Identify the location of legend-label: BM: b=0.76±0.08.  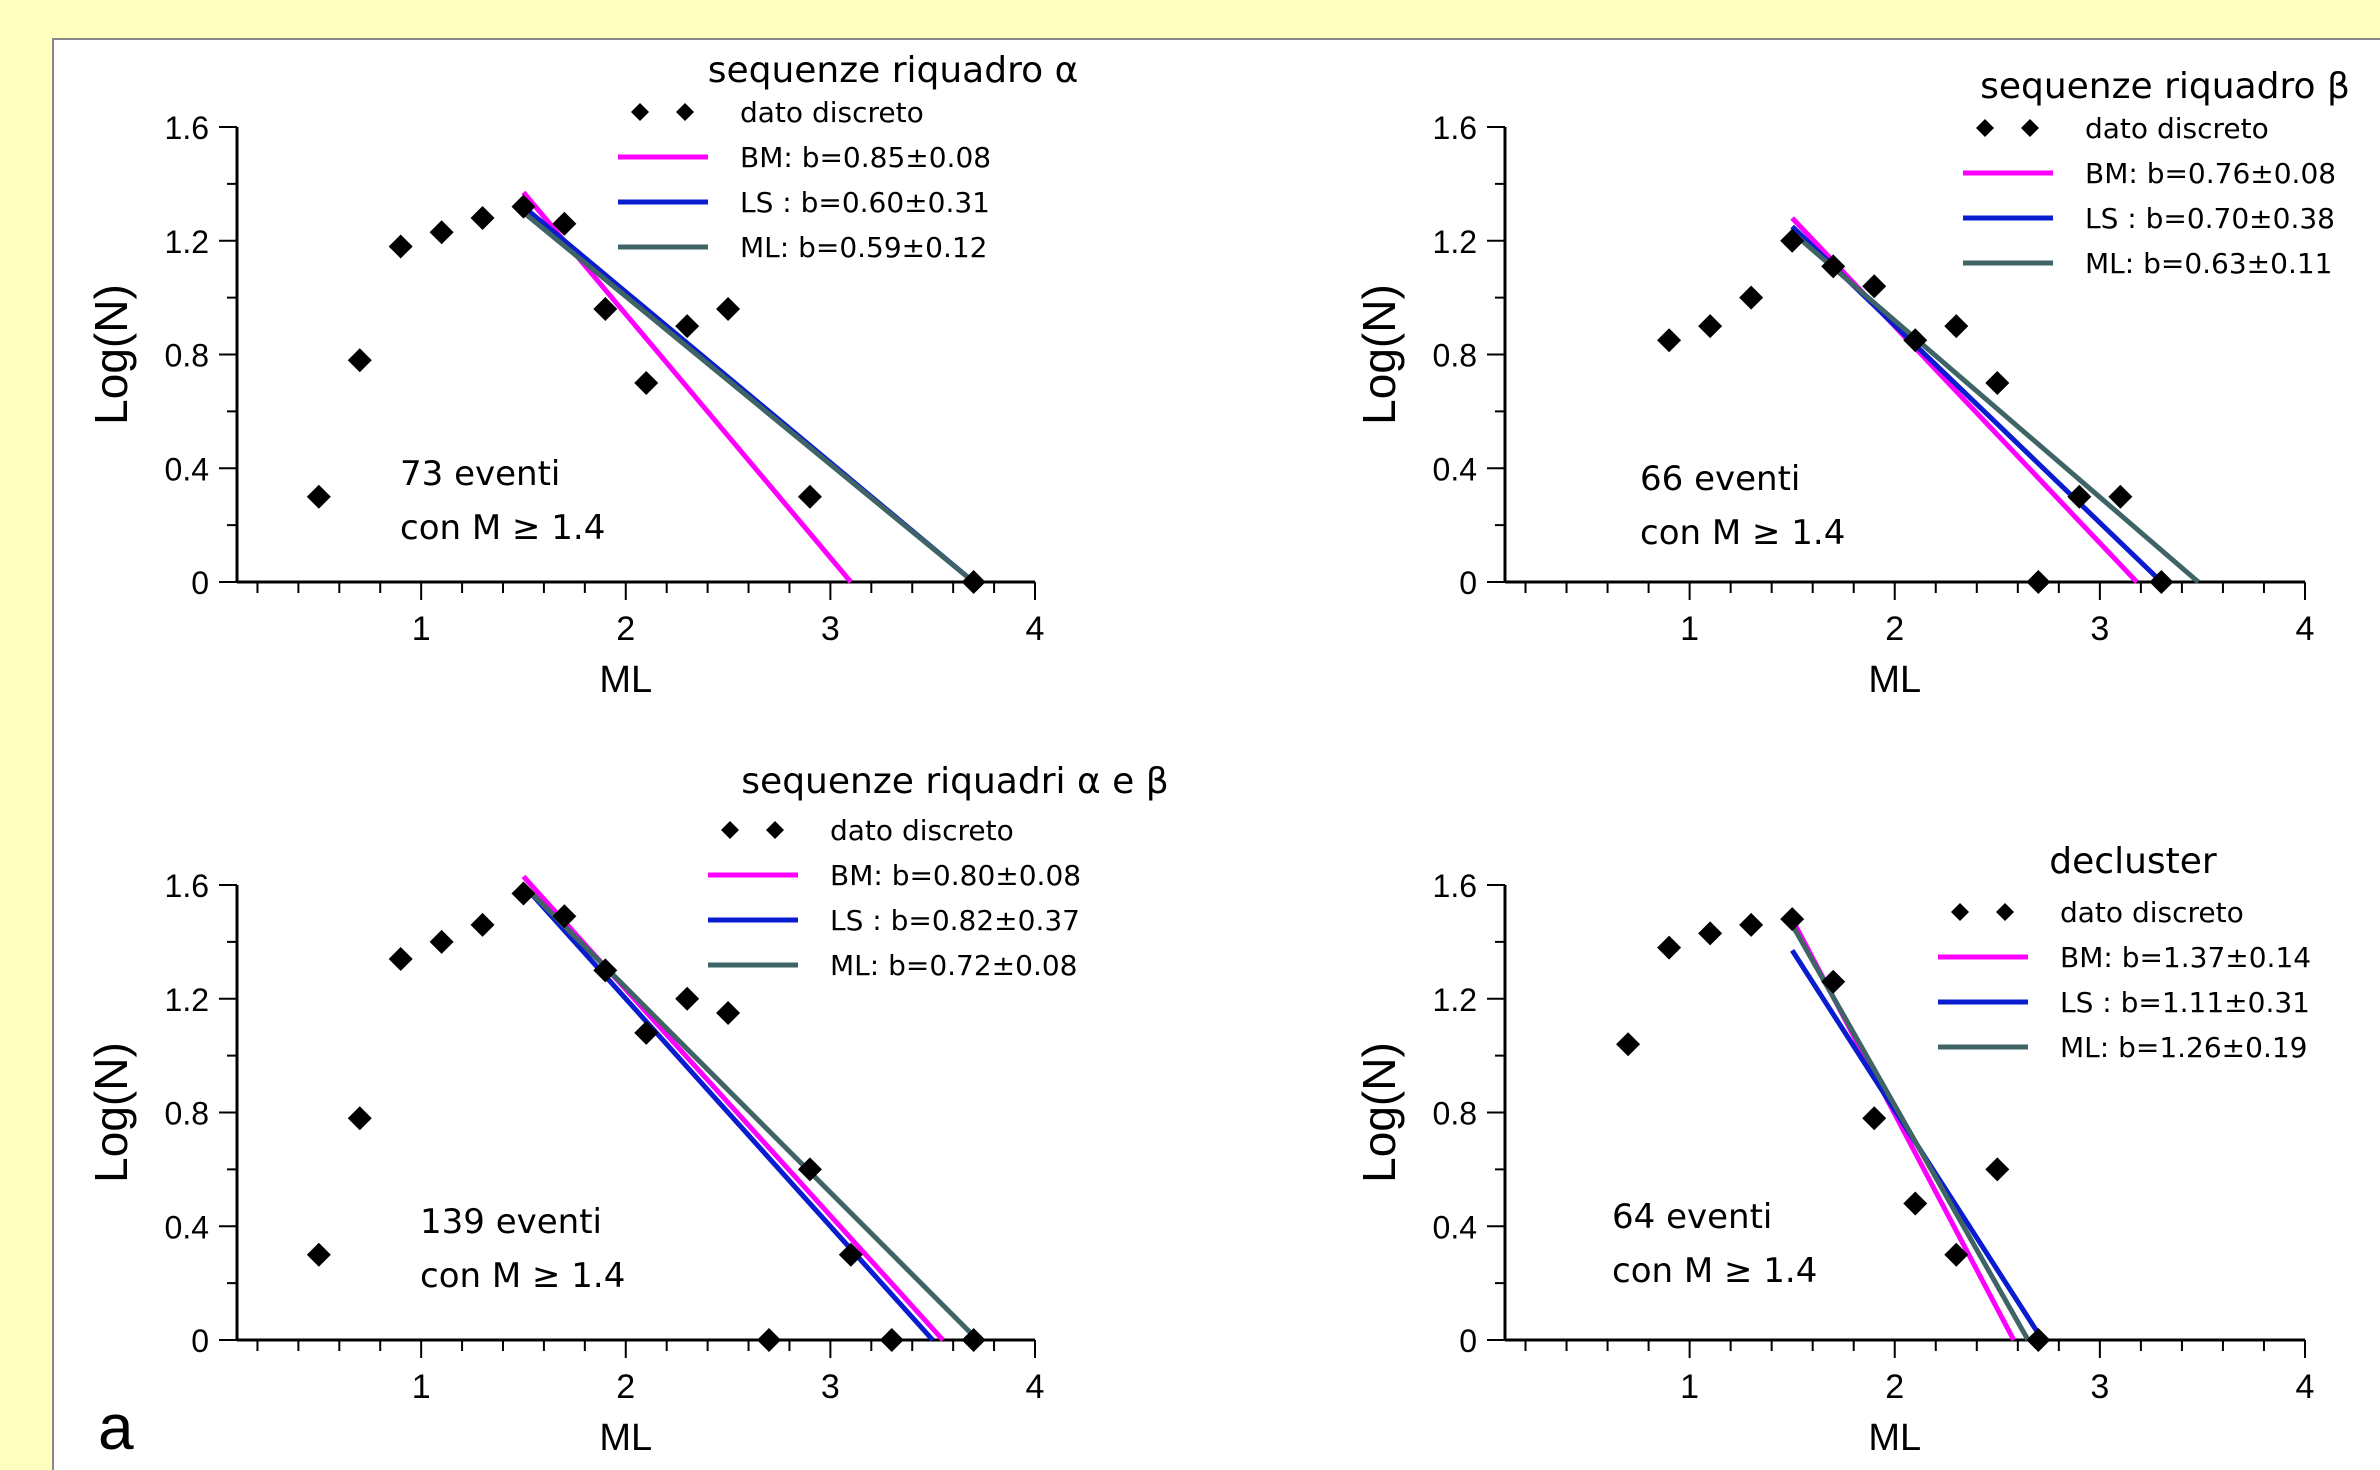
(2210, 173).